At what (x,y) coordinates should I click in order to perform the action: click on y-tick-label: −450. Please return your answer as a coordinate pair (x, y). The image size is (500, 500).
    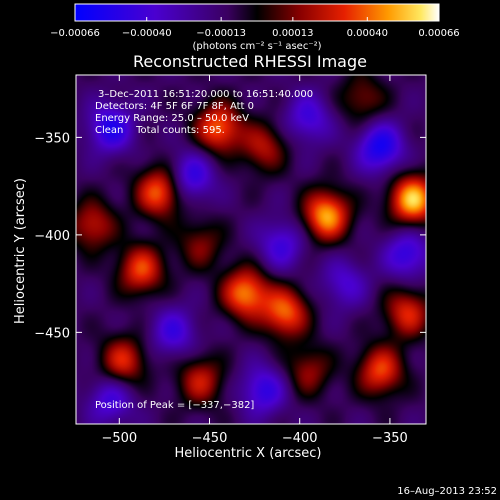
    Looking at the image, I should click on (52, 333).